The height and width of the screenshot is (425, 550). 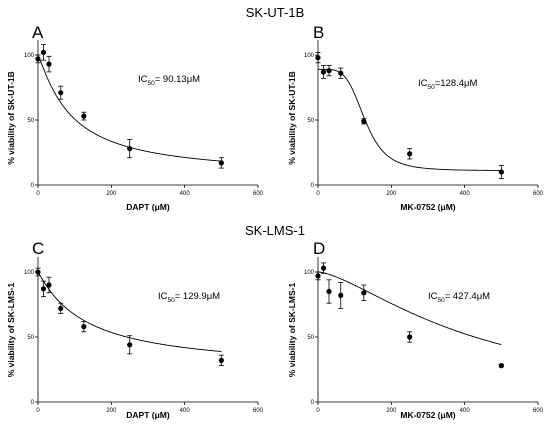 What do you see at coordinates (538, 411) in the screenshot?
I see `panel-d-xtick-label: 600` at bounding box center [538, 411].